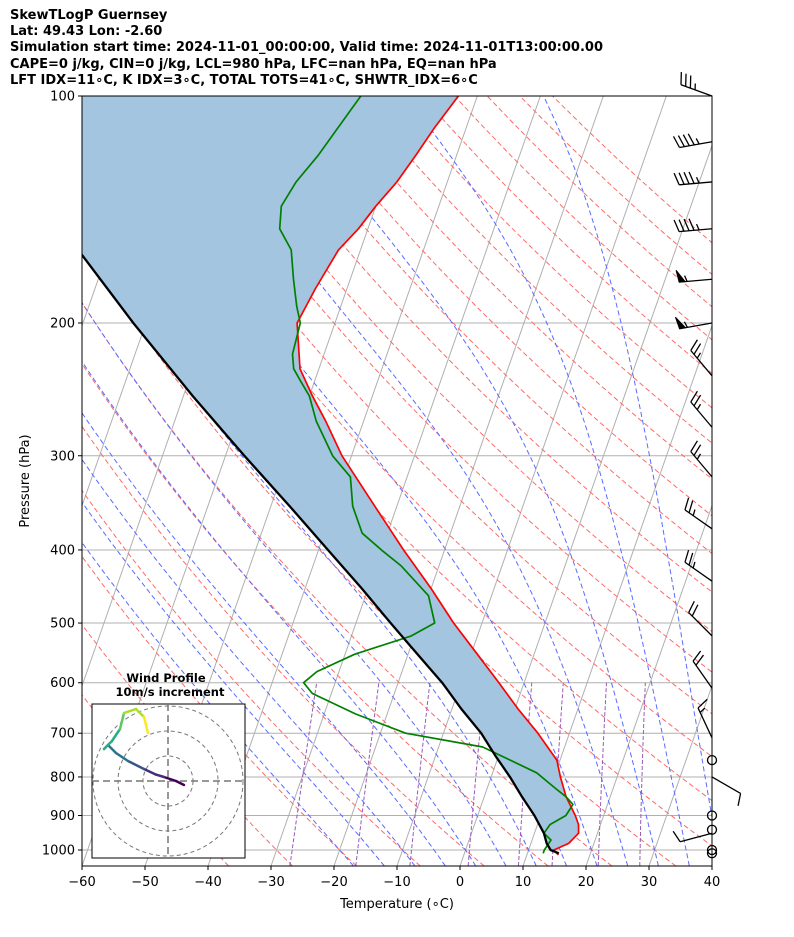 The width and height of the screenshot is (794, 937). What do you see at coordinates (62, 777) in the screenshot?
I see `y-tick-label: 800` at bounding box center [62, 777].